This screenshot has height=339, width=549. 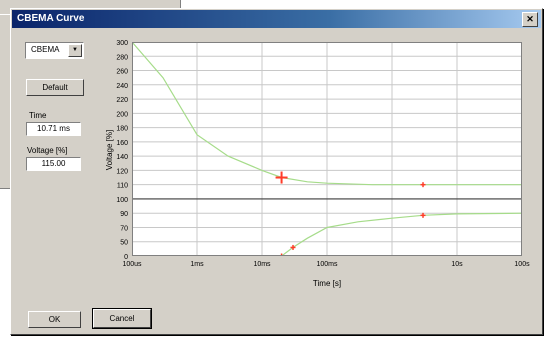 I want to click on time-label: Time, so click(x=38, y=115).